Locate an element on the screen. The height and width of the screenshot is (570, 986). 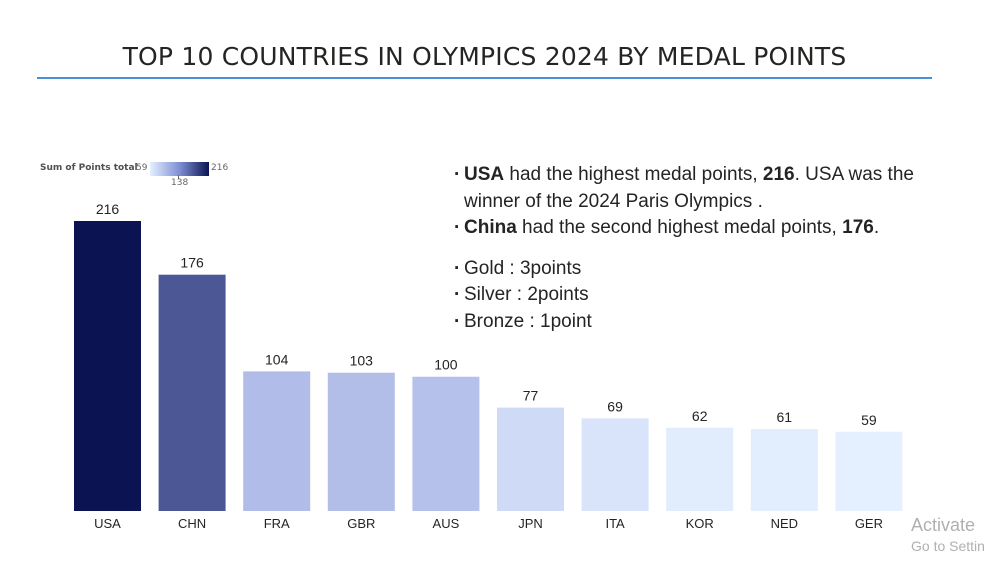
activate-watermark: Activate Go to Settin is located at coordinates (948, 534).